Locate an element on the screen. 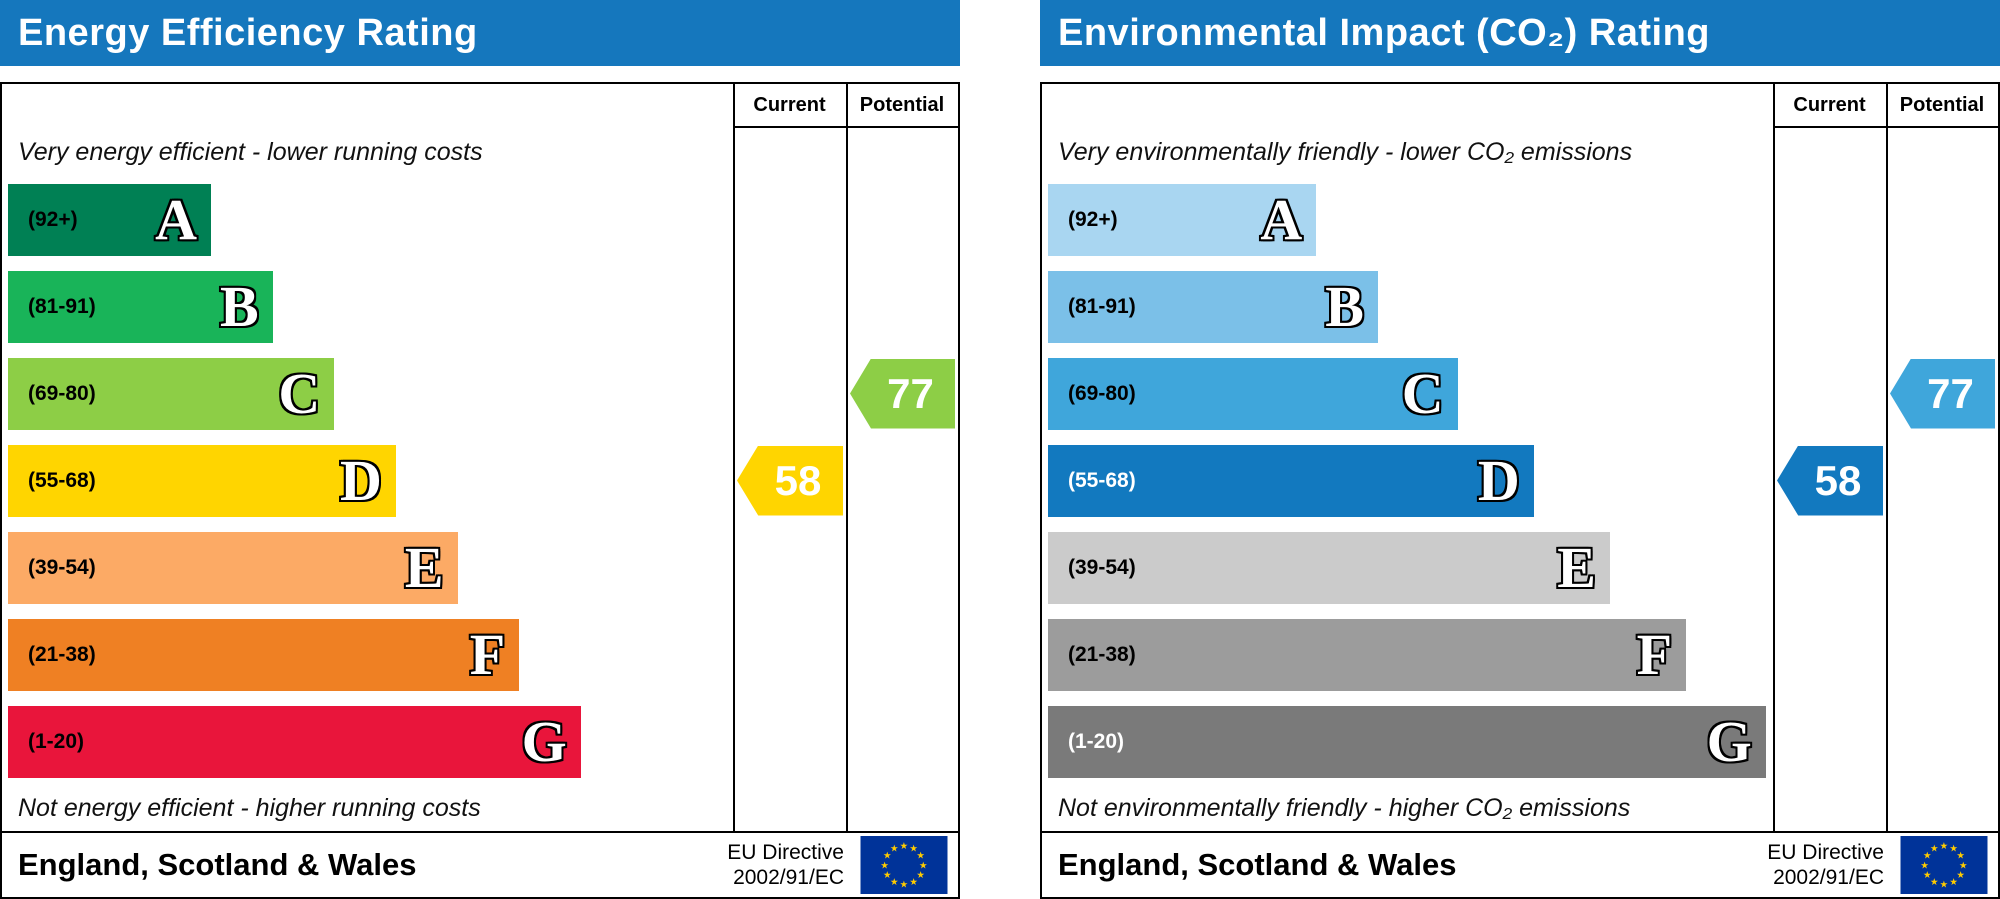 Image resolution: width=2000 pixels, height=899 pixels. band-bar-f: (21-38) F is located at coordinates (264, 654).